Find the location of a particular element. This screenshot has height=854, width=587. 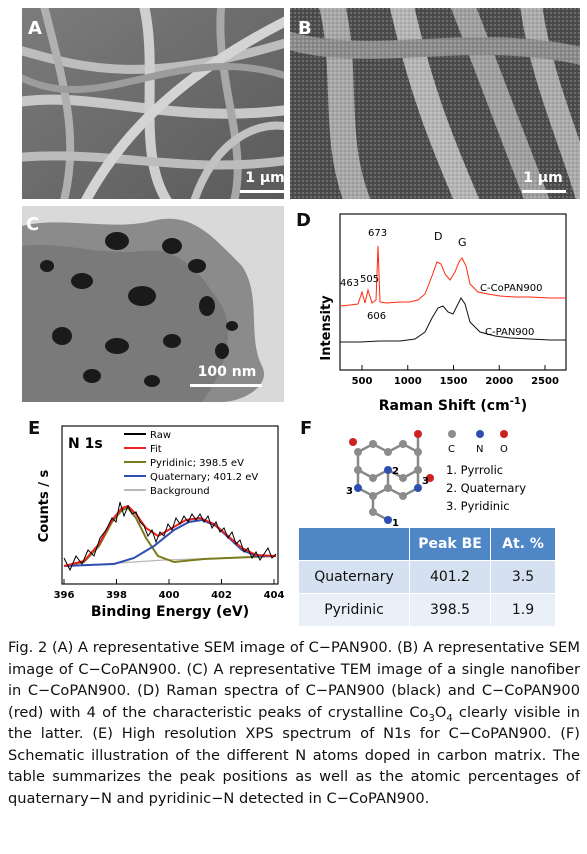

tick-label: 396 is located at coordinates (64, 595).